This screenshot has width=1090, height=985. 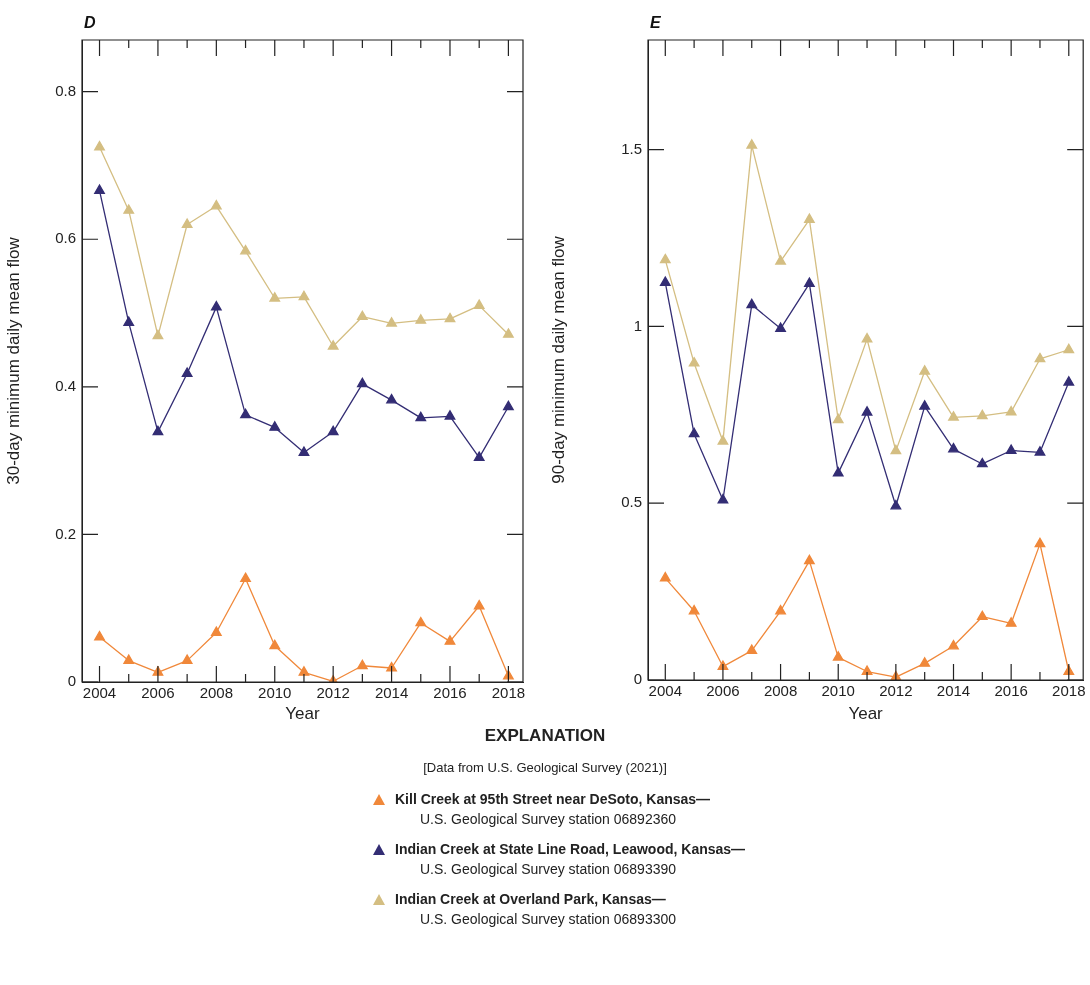 I want to click on legend-label: Kill Creek at 95th Street near DeSoto, Kansas— U.S. Geological Survey station 06892360, so click(x=553, y=809).